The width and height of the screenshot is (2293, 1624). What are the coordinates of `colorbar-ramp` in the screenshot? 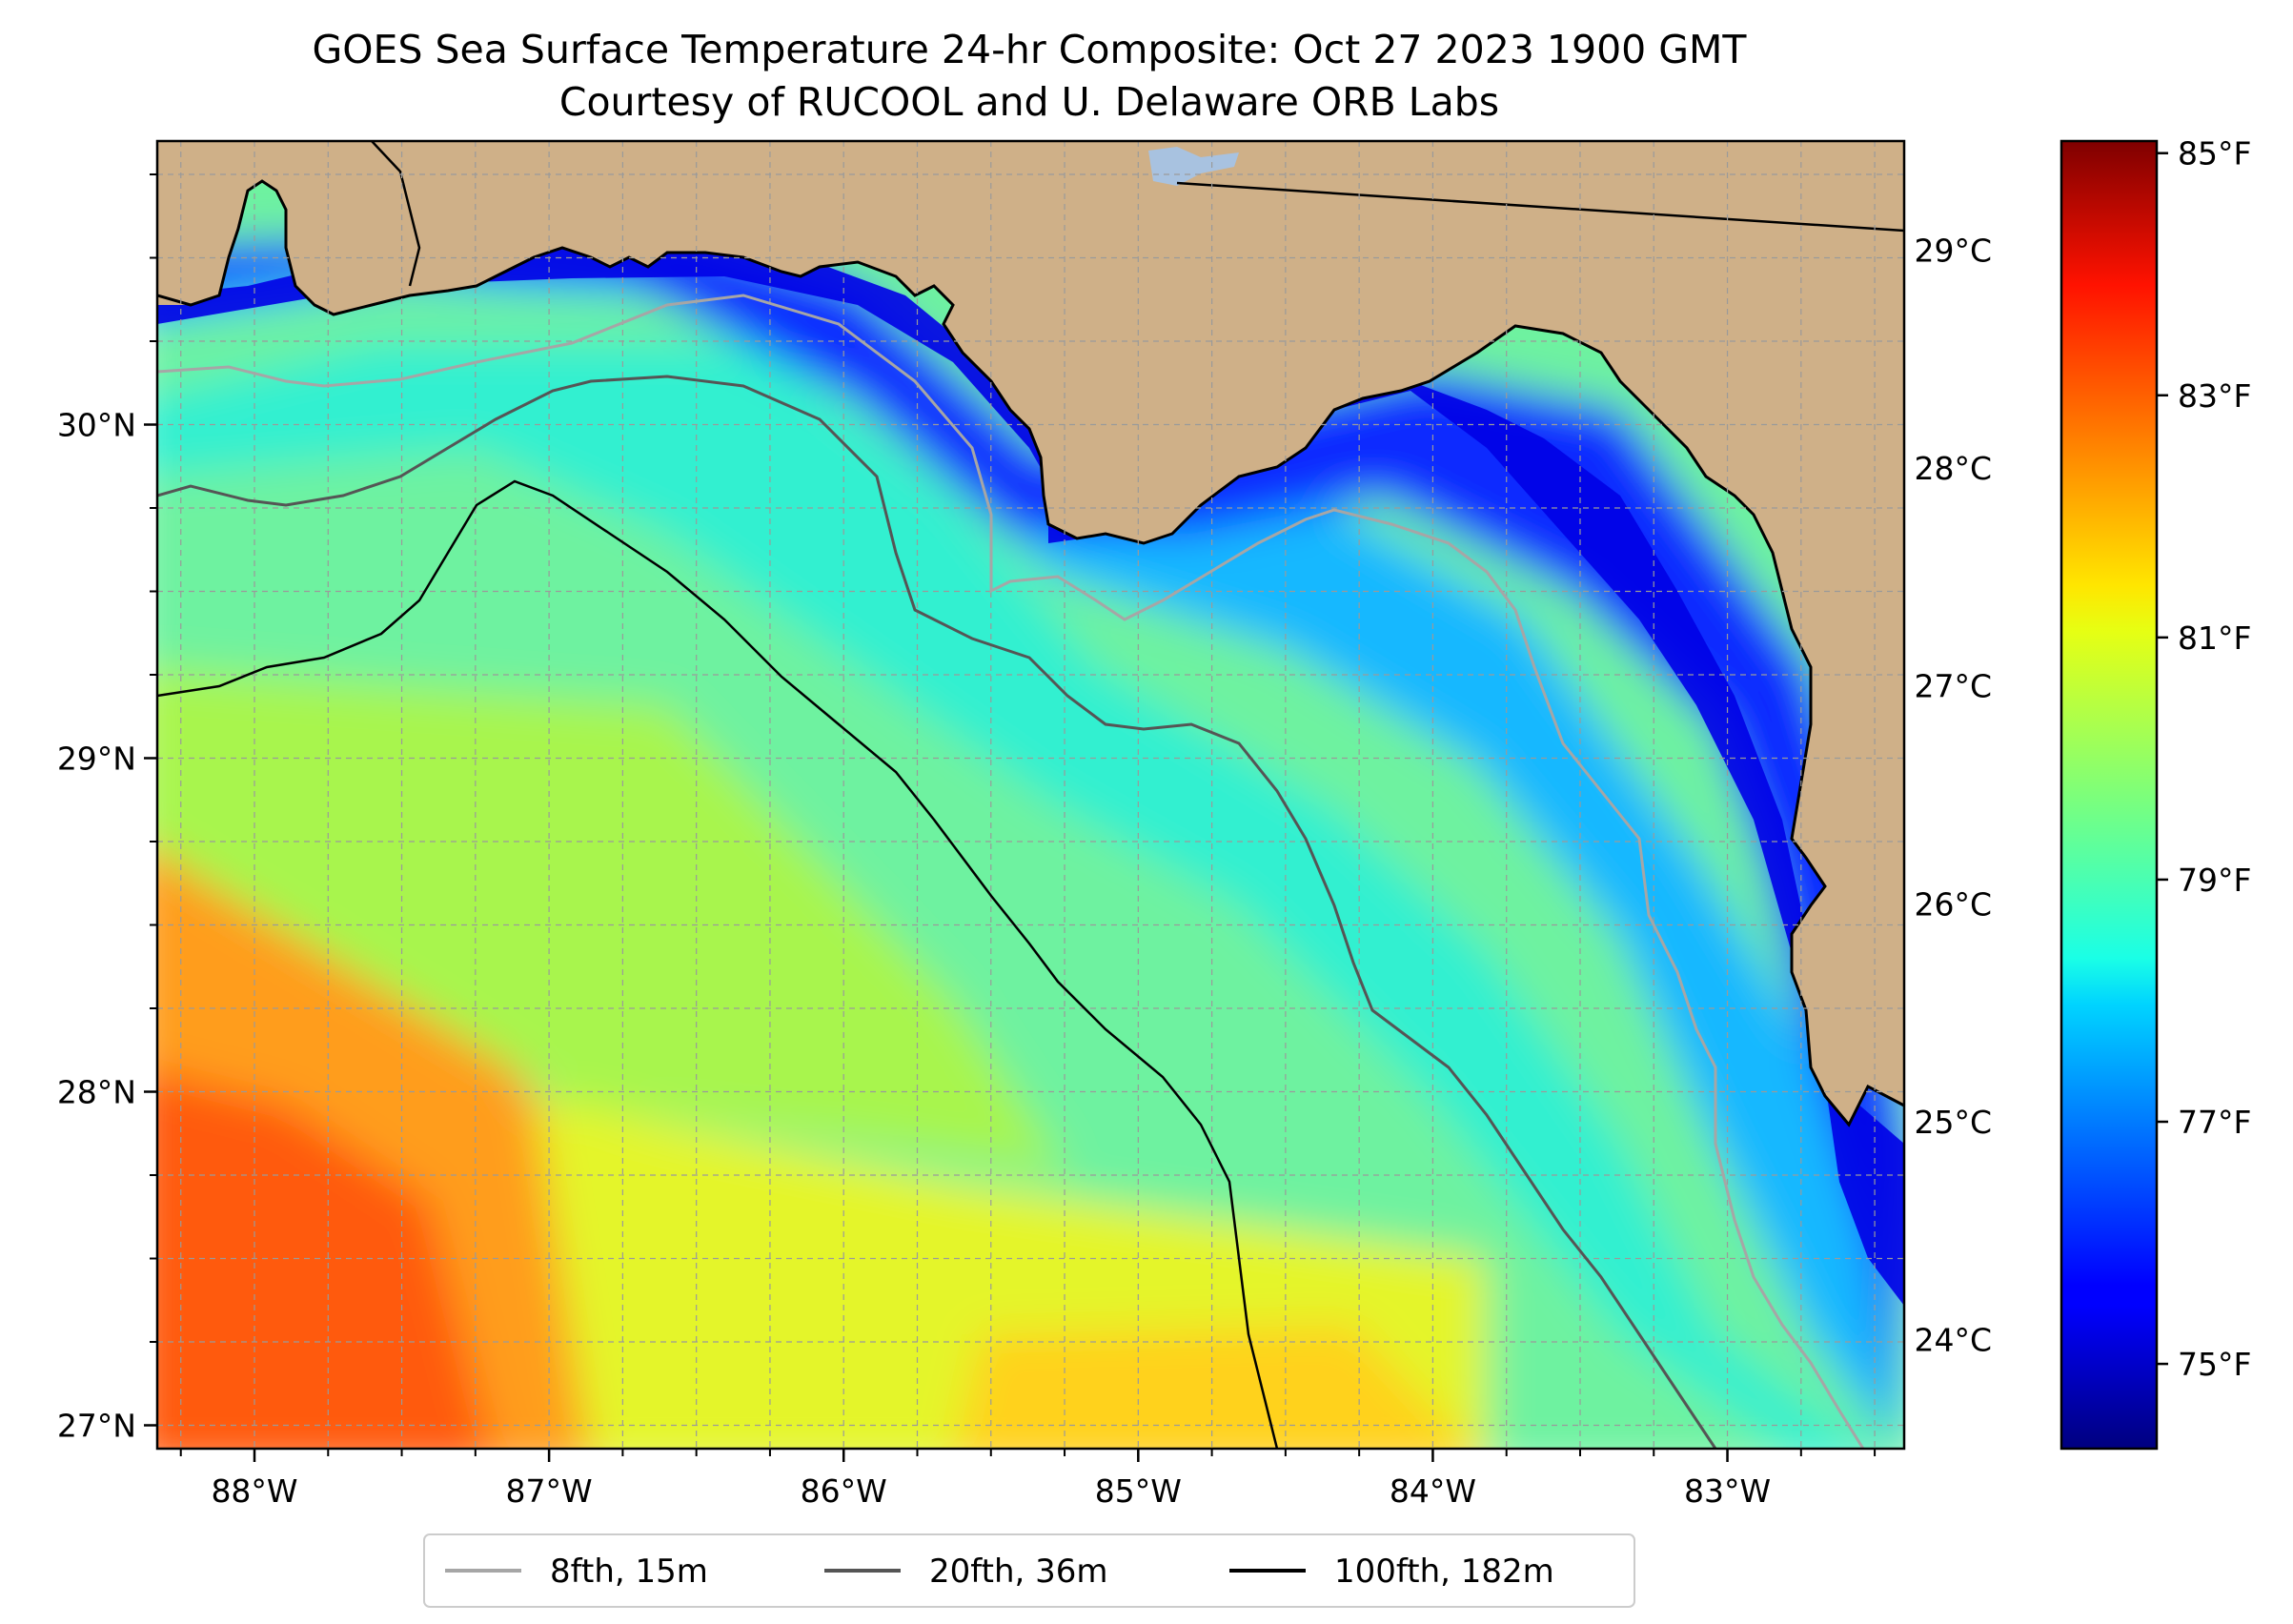 It's located at (2109, 795).